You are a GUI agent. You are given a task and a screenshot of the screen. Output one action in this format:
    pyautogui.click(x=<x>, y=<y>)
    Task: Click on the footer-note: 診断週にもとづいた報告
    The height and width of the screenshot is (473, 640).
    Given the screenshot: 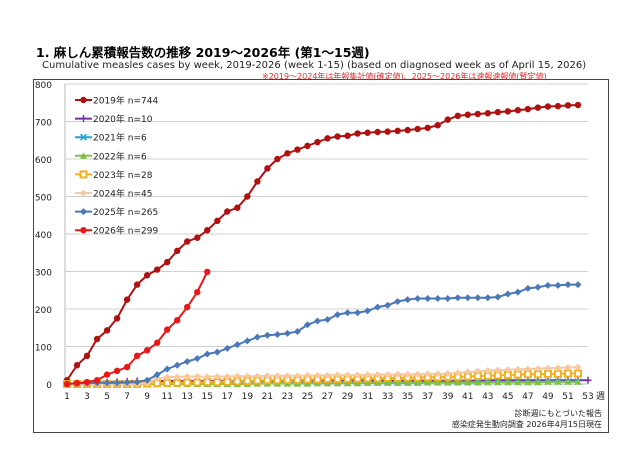 What is the action you would take?
    pyautogui.click(x=558, y=413)
    